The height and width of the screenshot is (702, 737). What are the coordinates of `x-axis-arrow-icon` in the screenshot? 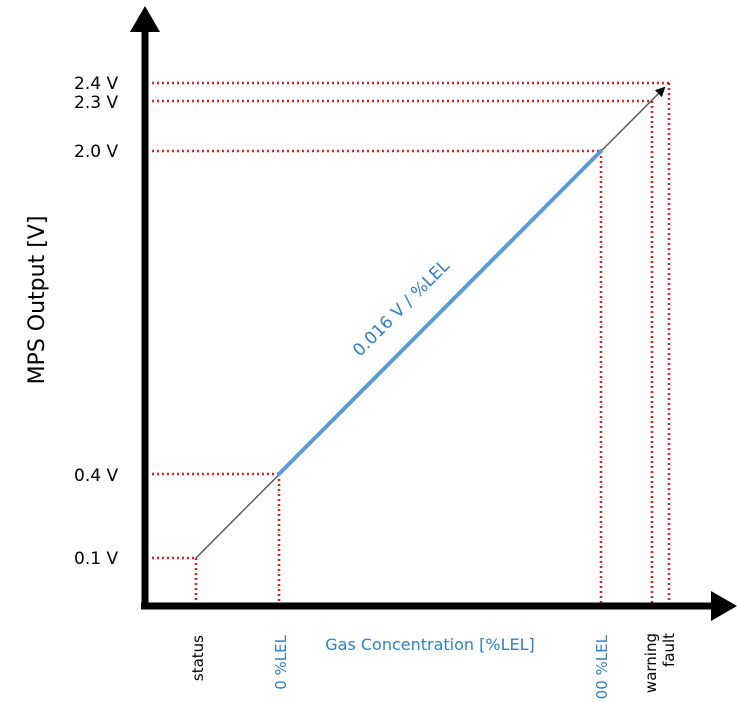 It's located at (724, 606).